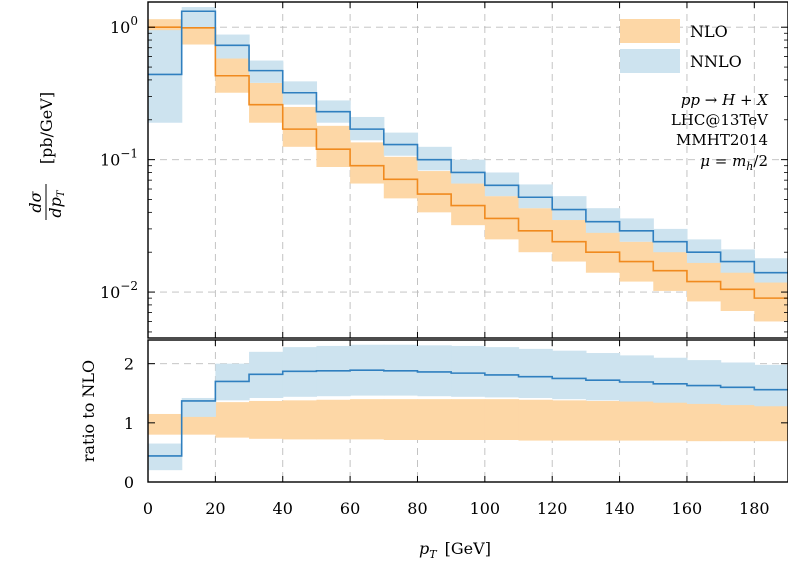  What do you see at coordinates (552, 508) in the screenshot?
I see `x-tick-label: 120` at bounding box center [552, 508].